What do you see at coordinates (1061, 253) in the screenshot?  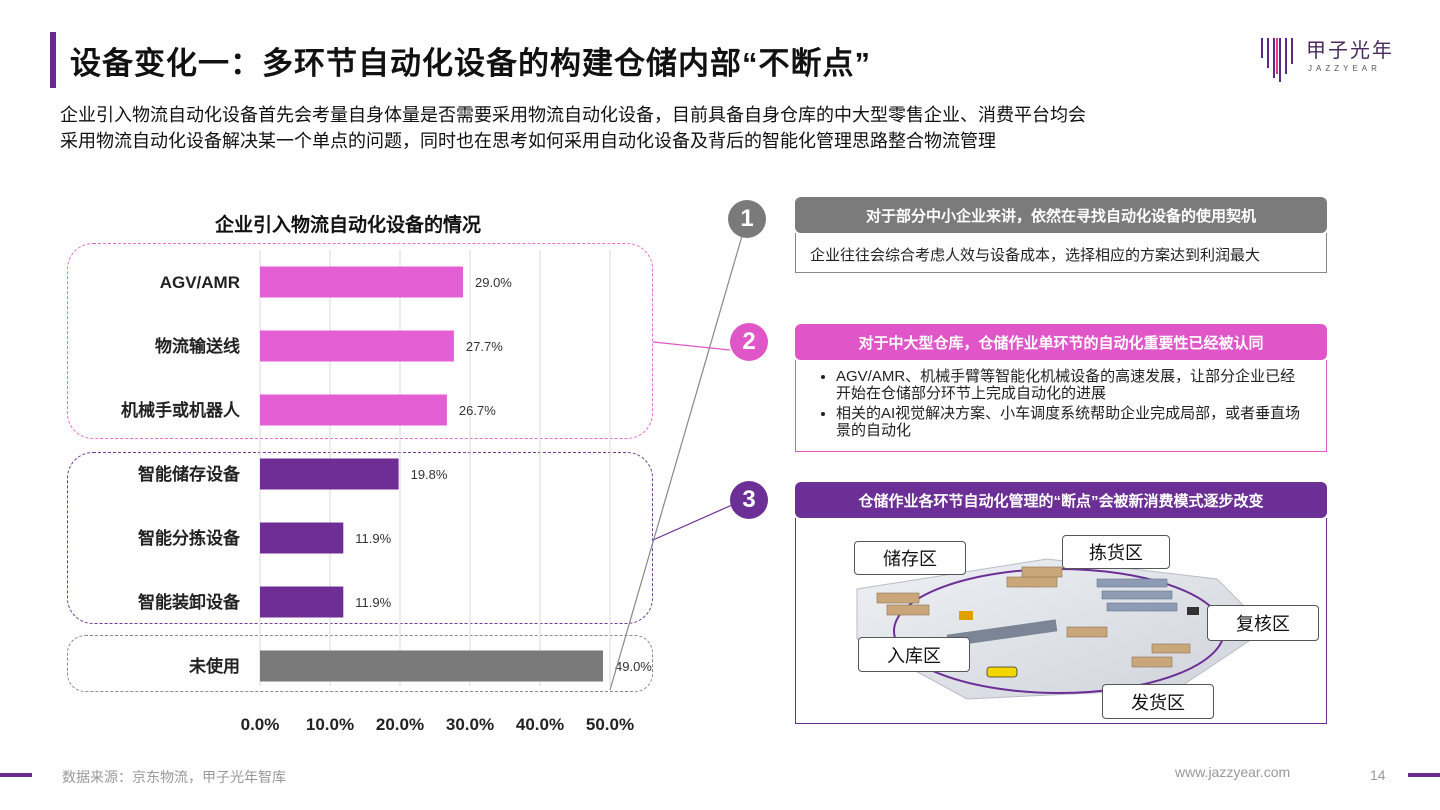 I see `callout-1-body: 企业往往会综合考虑人效与设备成本，选择相应的方案达到利润最大` at bounding box center [1061, 253].